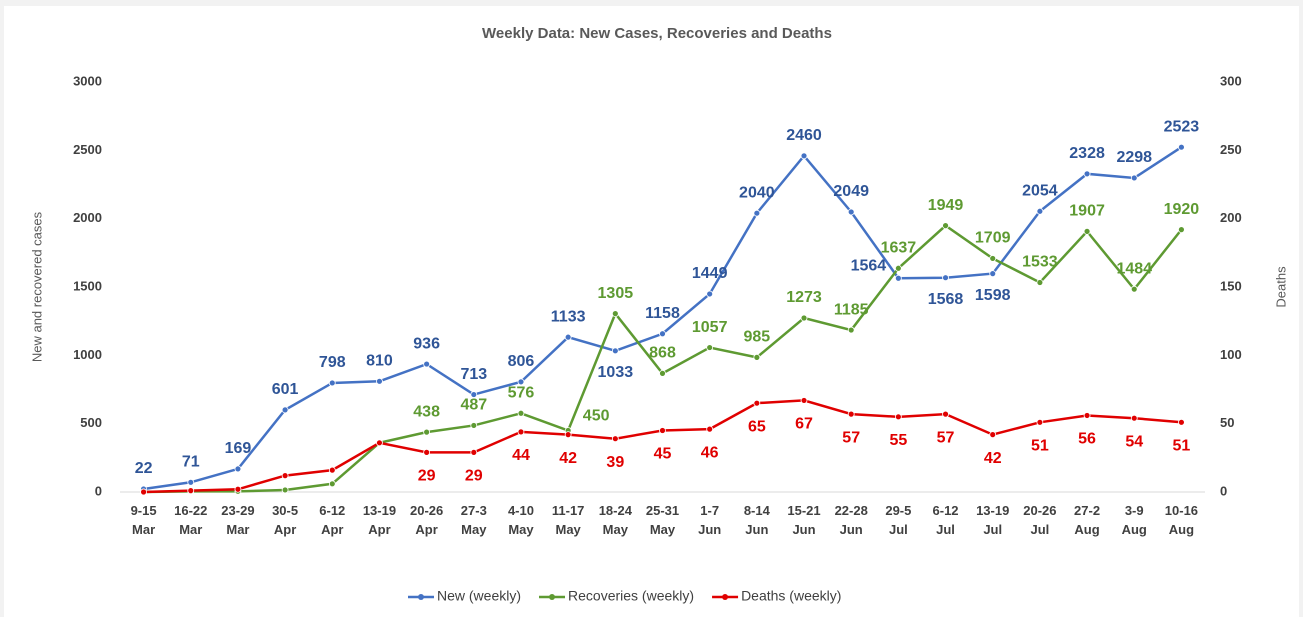 This screenshot has width=1303, height=617. I want to click on data-label: 39, so click(615, 462).